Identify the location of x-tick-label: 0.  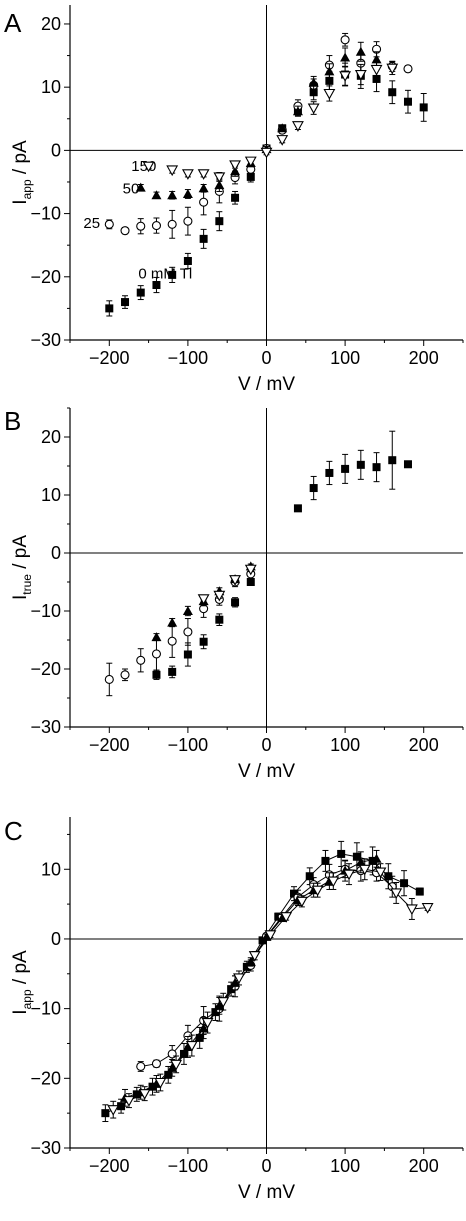
(266, 358).